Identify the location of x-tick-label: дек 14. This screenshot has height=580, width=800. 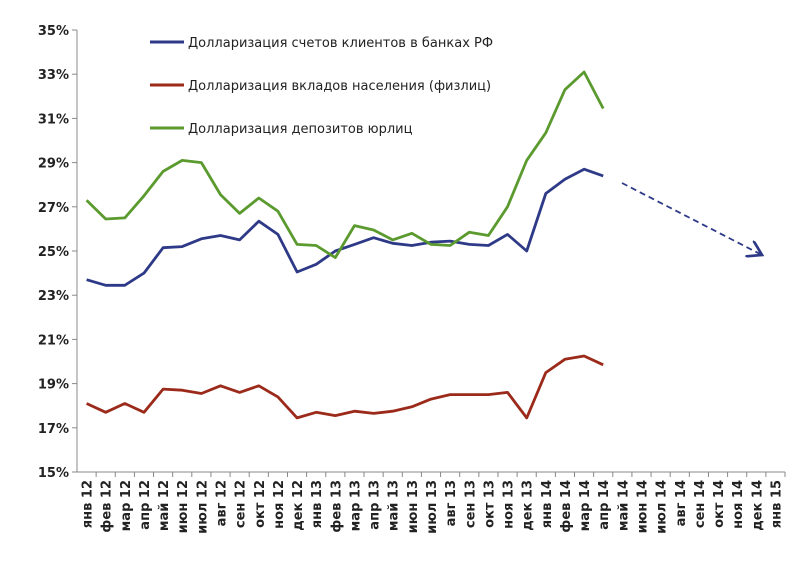
(757, 505).